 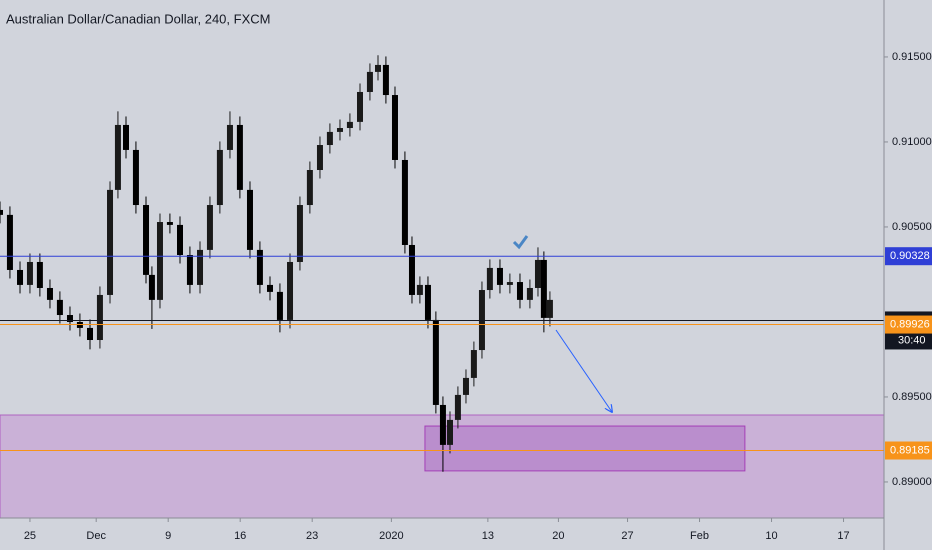 What do you see at coordinates (240, 536) in the screenshot?
I see `x-tick-label: 16` at bounding box center [240, 536].